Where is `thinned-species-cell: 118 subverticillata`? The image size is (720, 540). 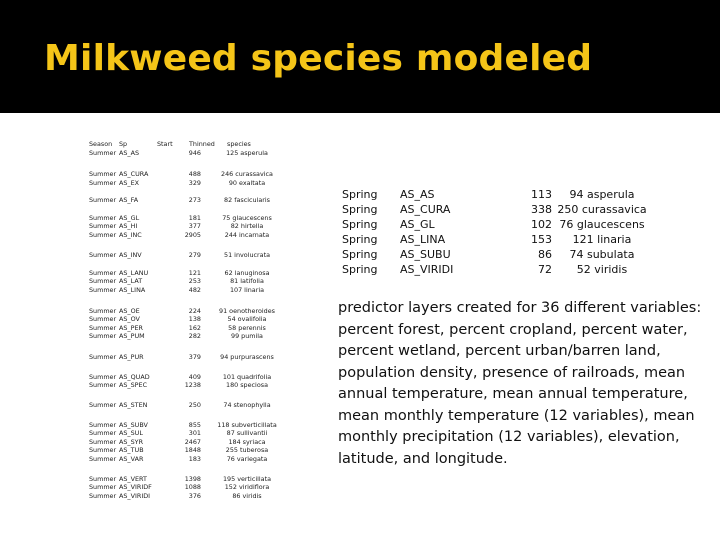
thinned-species-cell: 118 subverticillata is located at coordinates (247, 425).